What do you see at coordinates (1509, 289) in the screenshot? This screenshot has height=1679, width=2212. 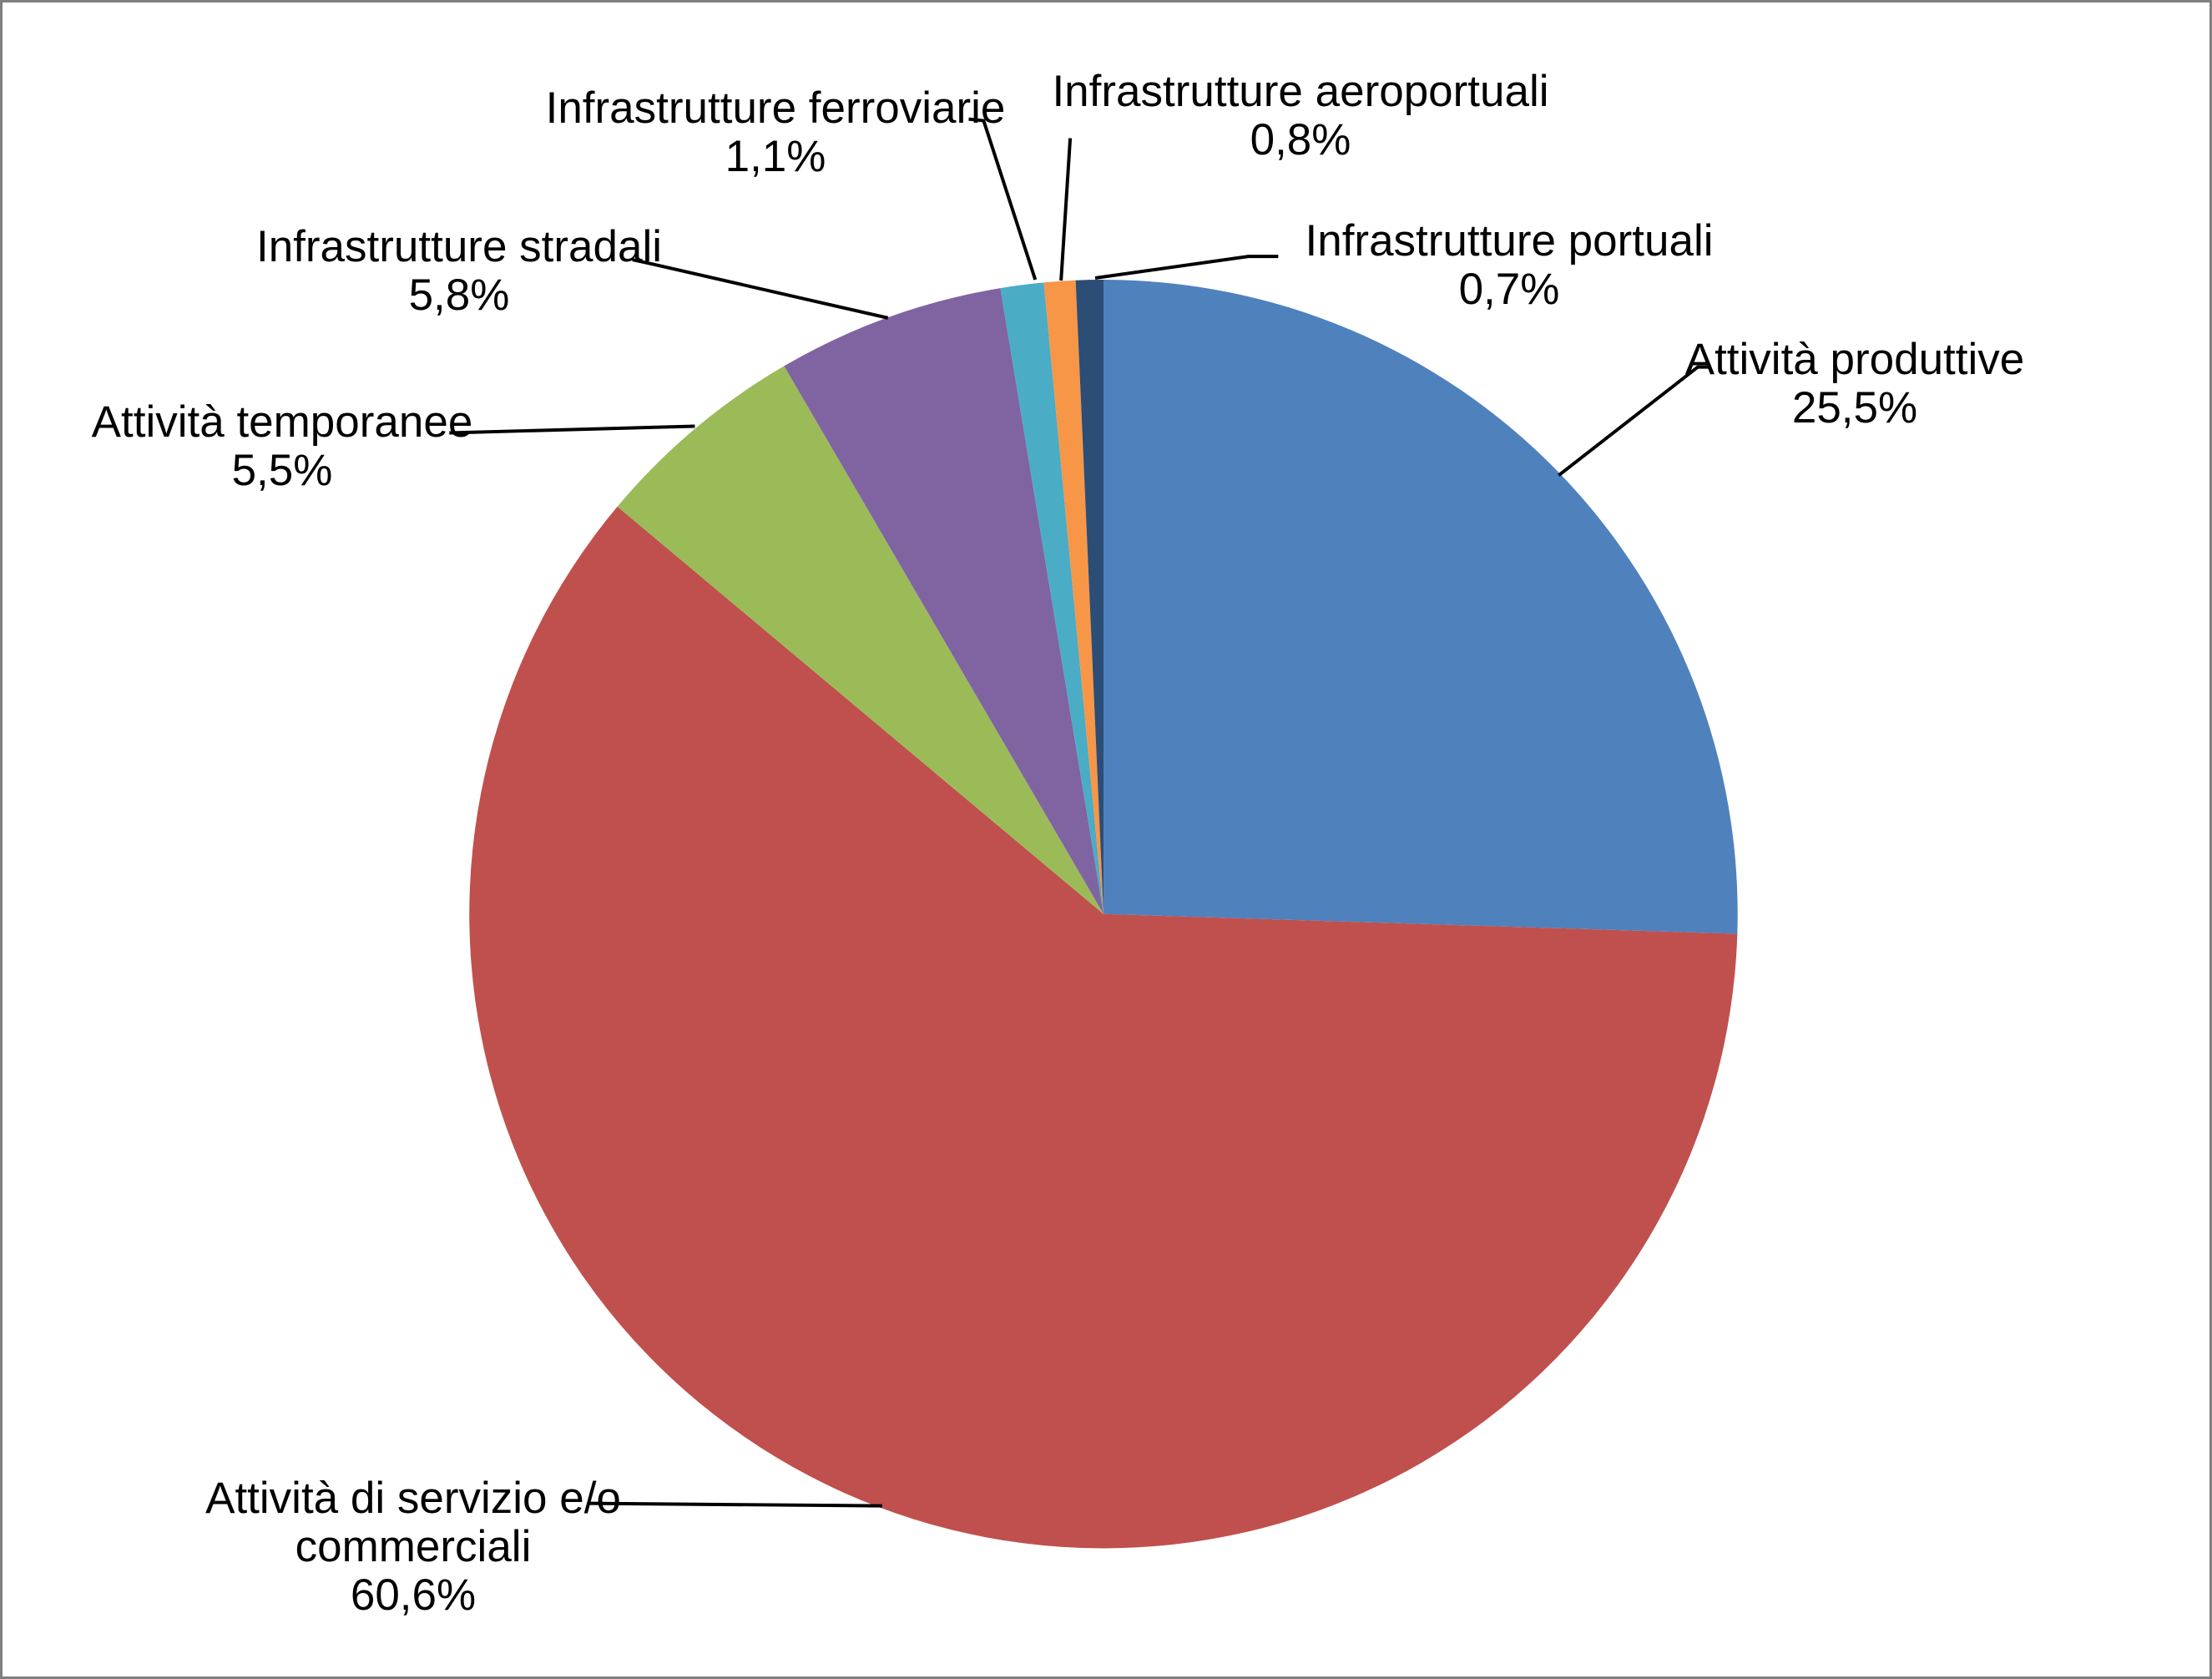 I see `slice-label-value: 0,7%` at bounding box center [1509, 289].